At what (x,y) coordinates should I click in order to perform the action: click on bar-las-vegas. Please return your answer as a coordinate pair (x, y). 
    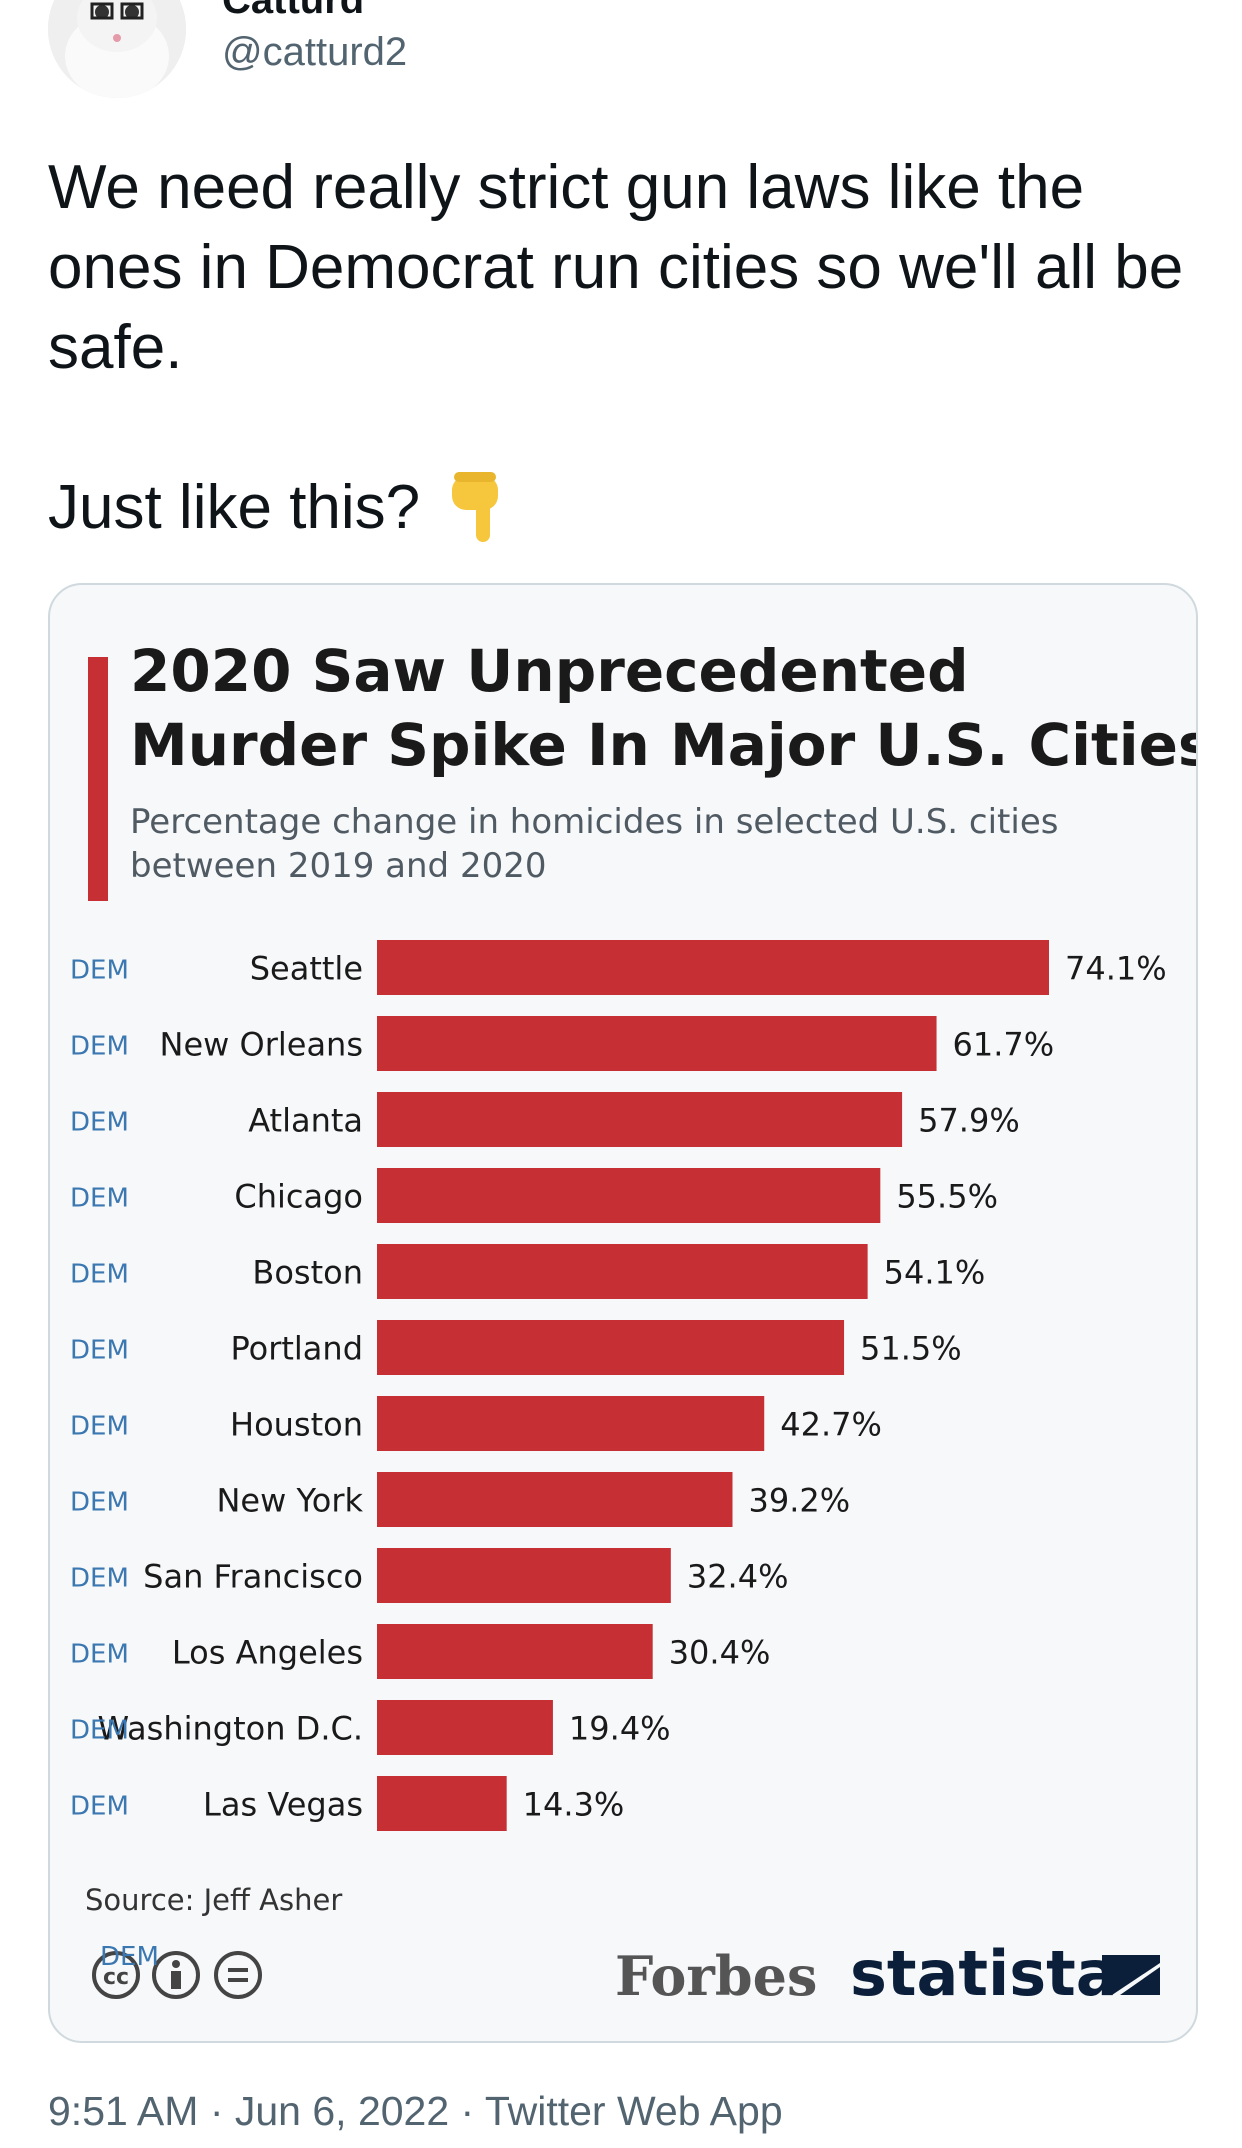
    Looking at the image, I should click on (442, 1803).